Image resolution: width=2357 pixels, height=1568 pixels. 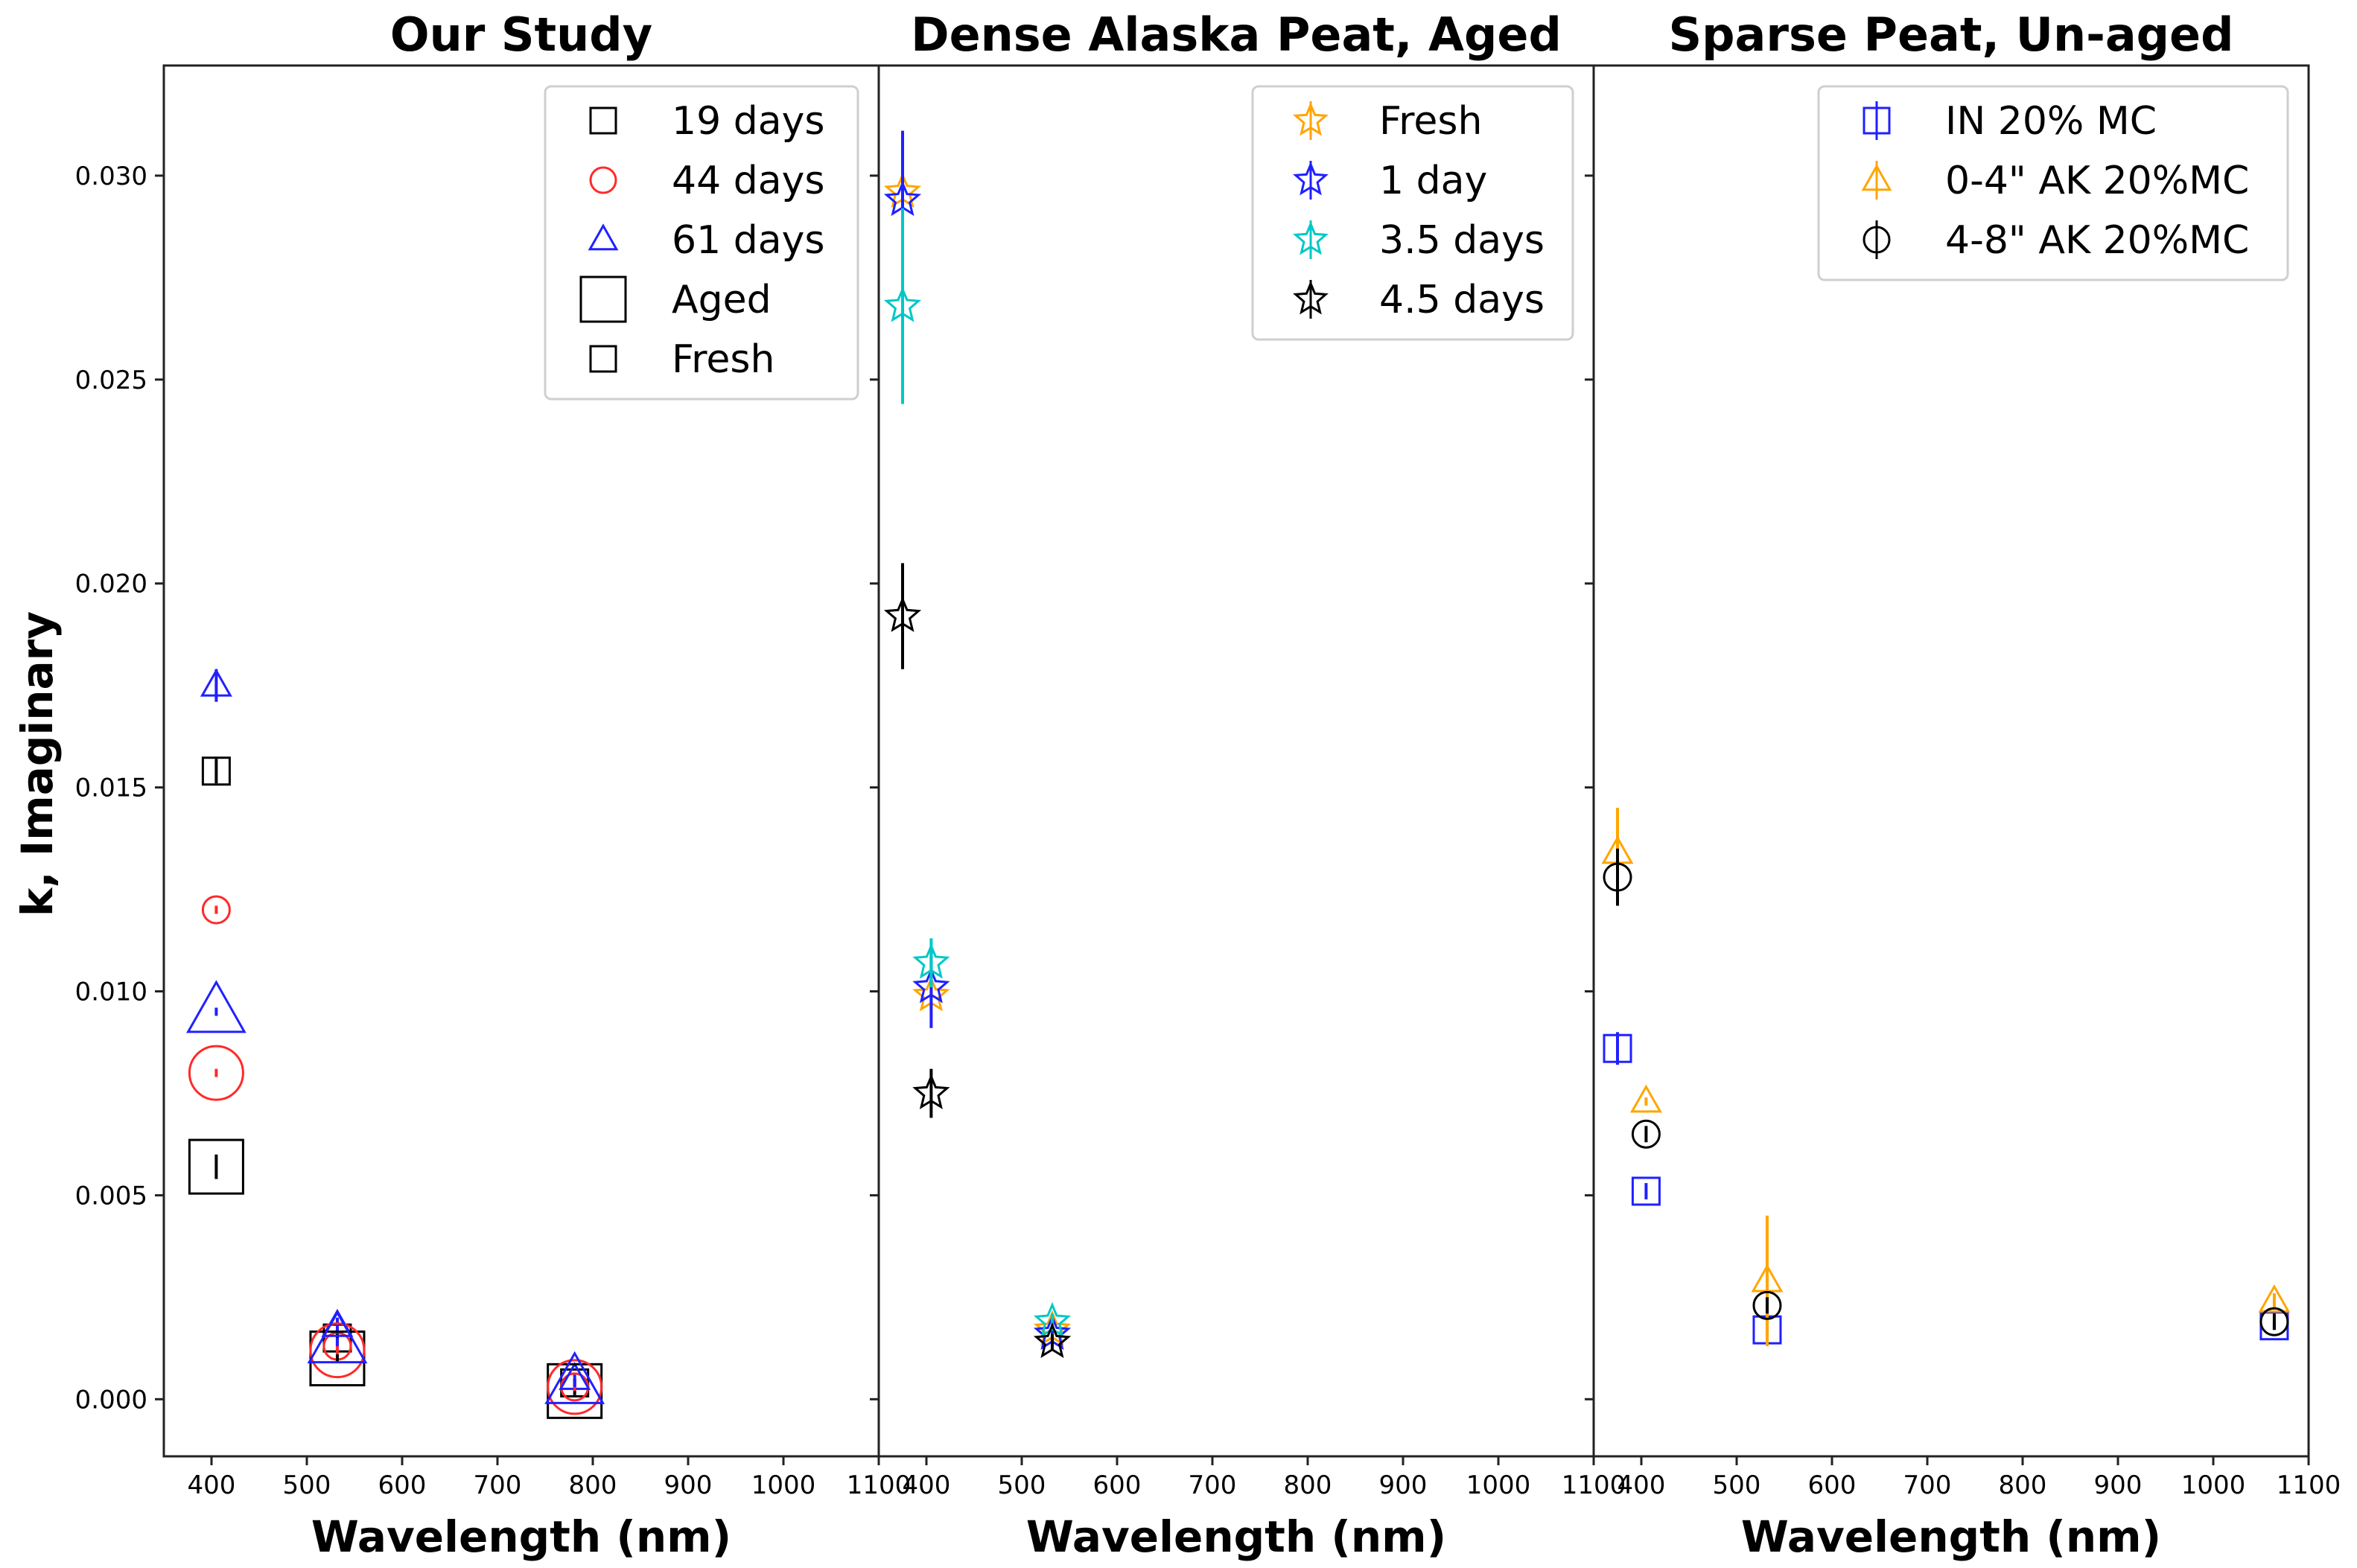 I want to click on series-44-days-fresh, so click(x=395, y=1148).